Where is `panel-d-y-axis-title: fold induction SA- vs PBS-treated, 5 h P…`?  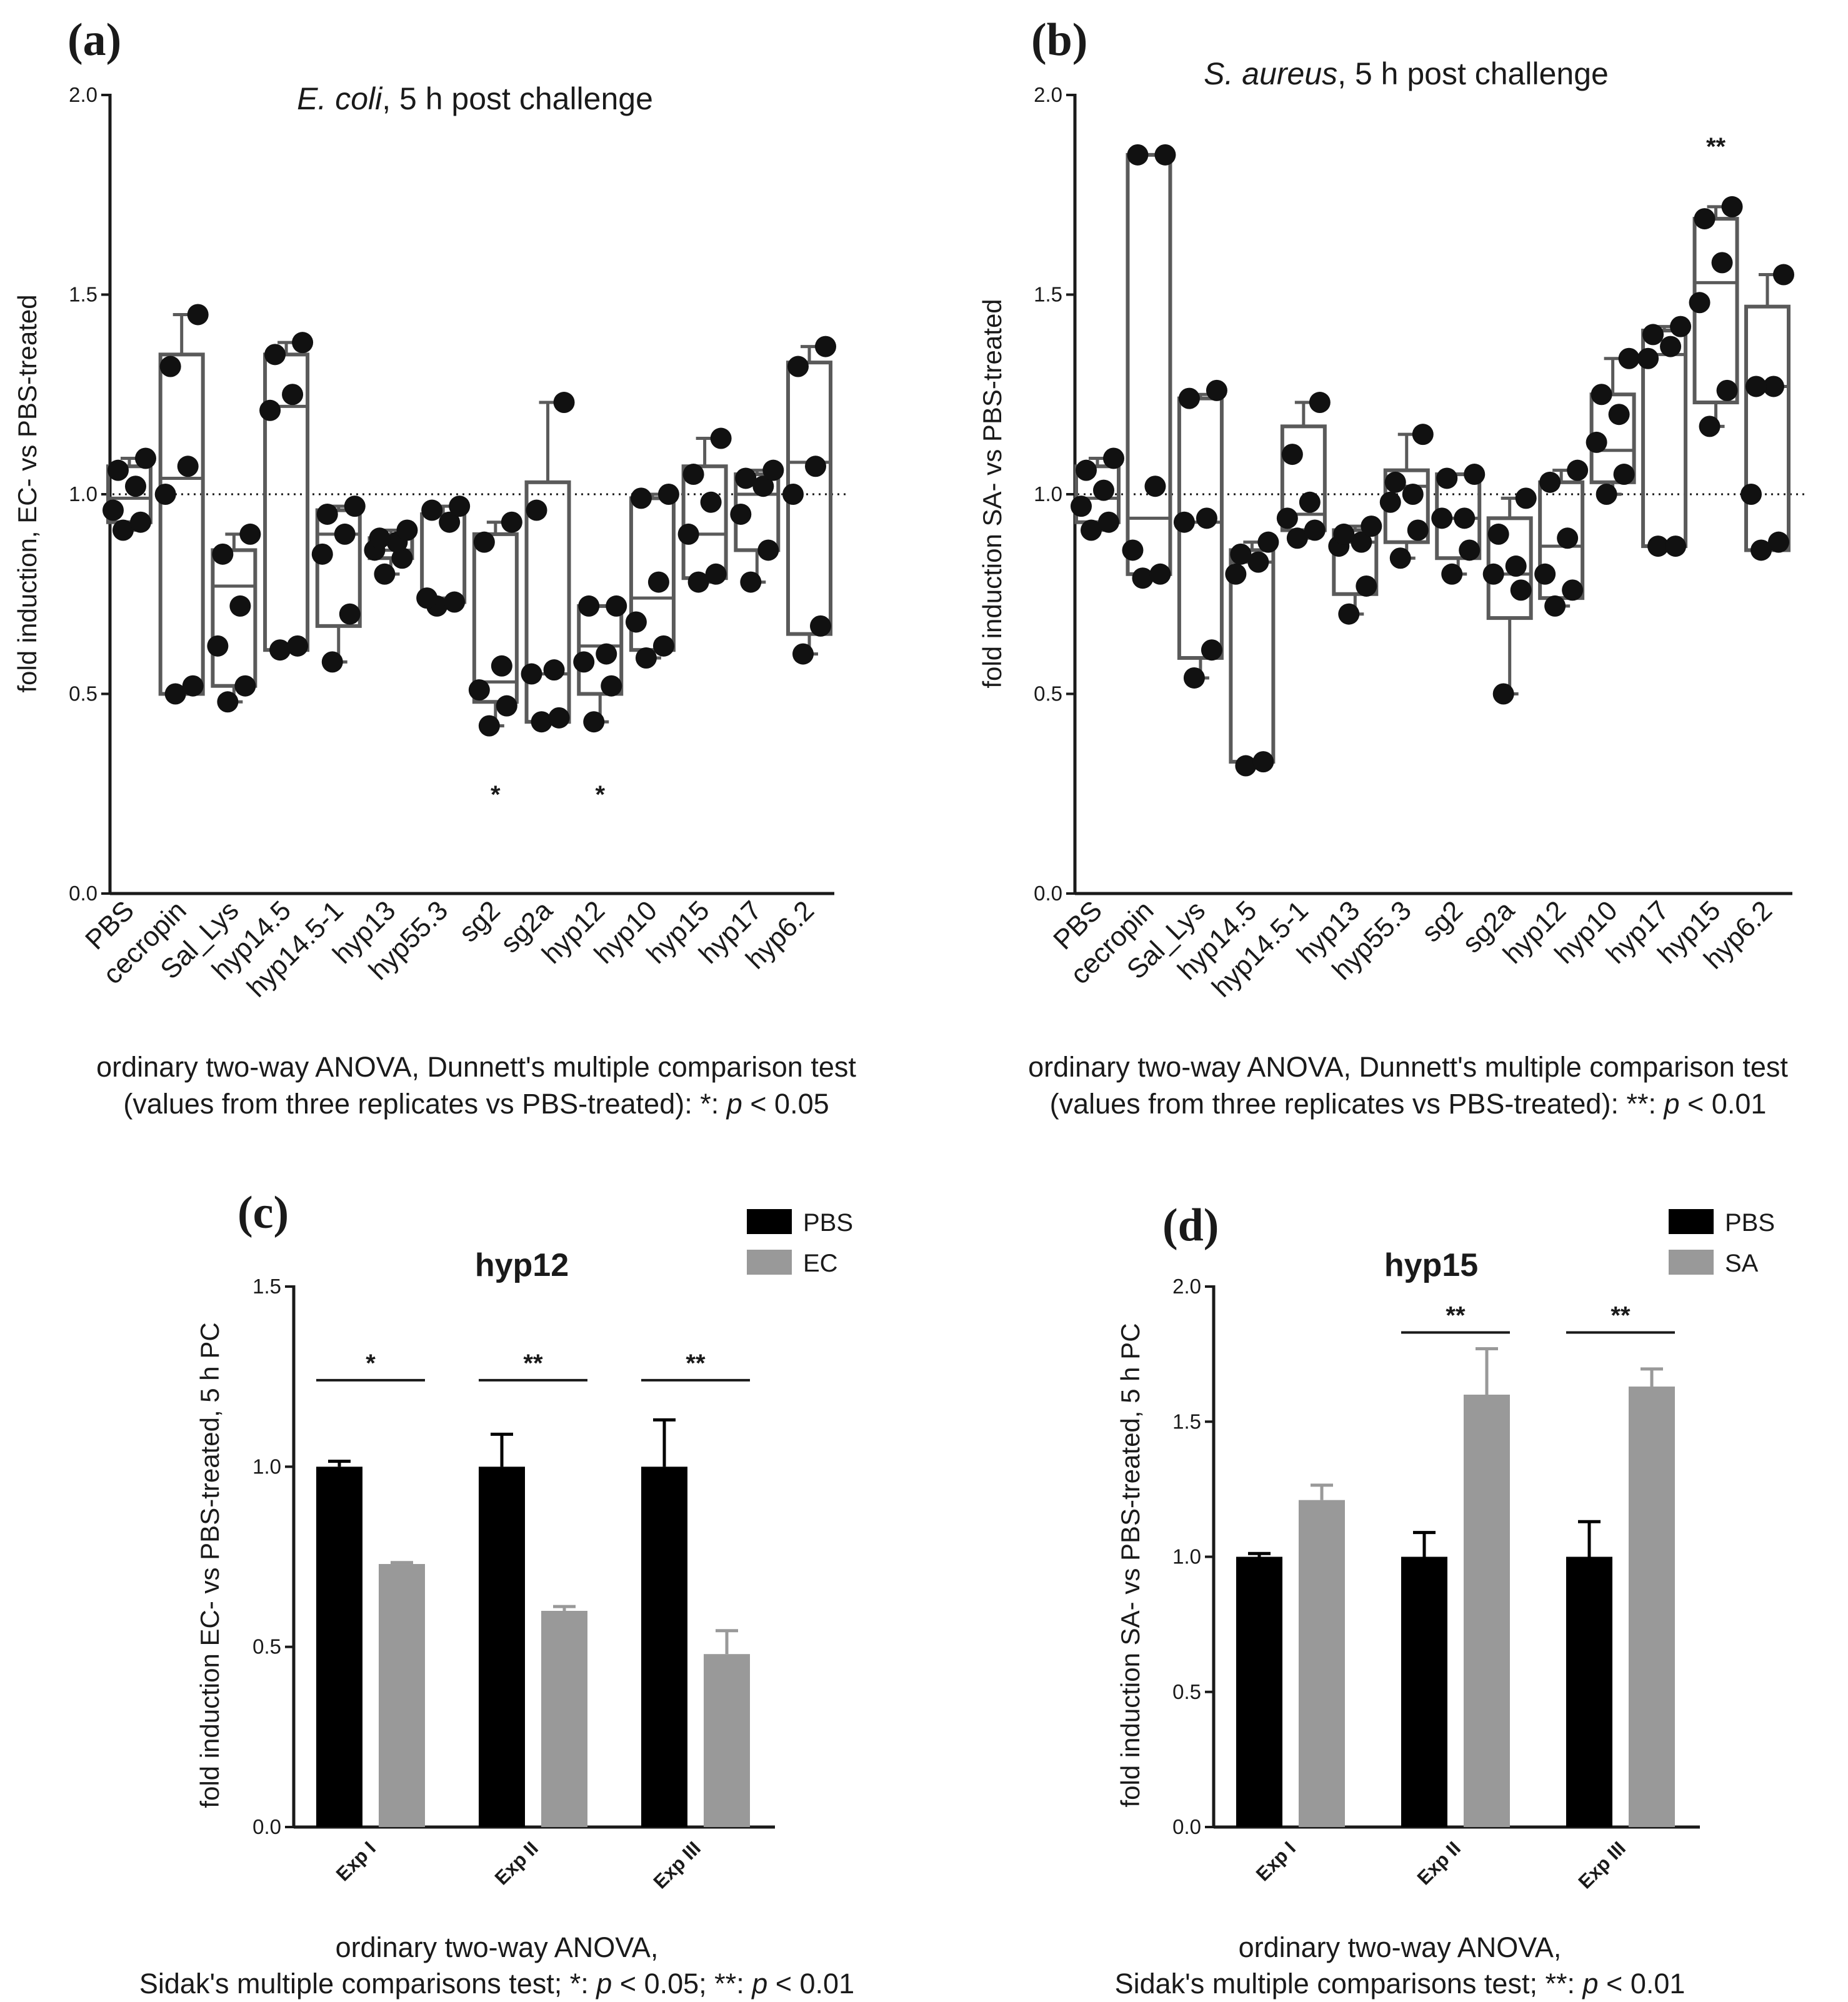
panel-d-y-axis-title: fold induction SA- vs PBS-treated, 5 h P… is located at coordinates (1130, 1565).